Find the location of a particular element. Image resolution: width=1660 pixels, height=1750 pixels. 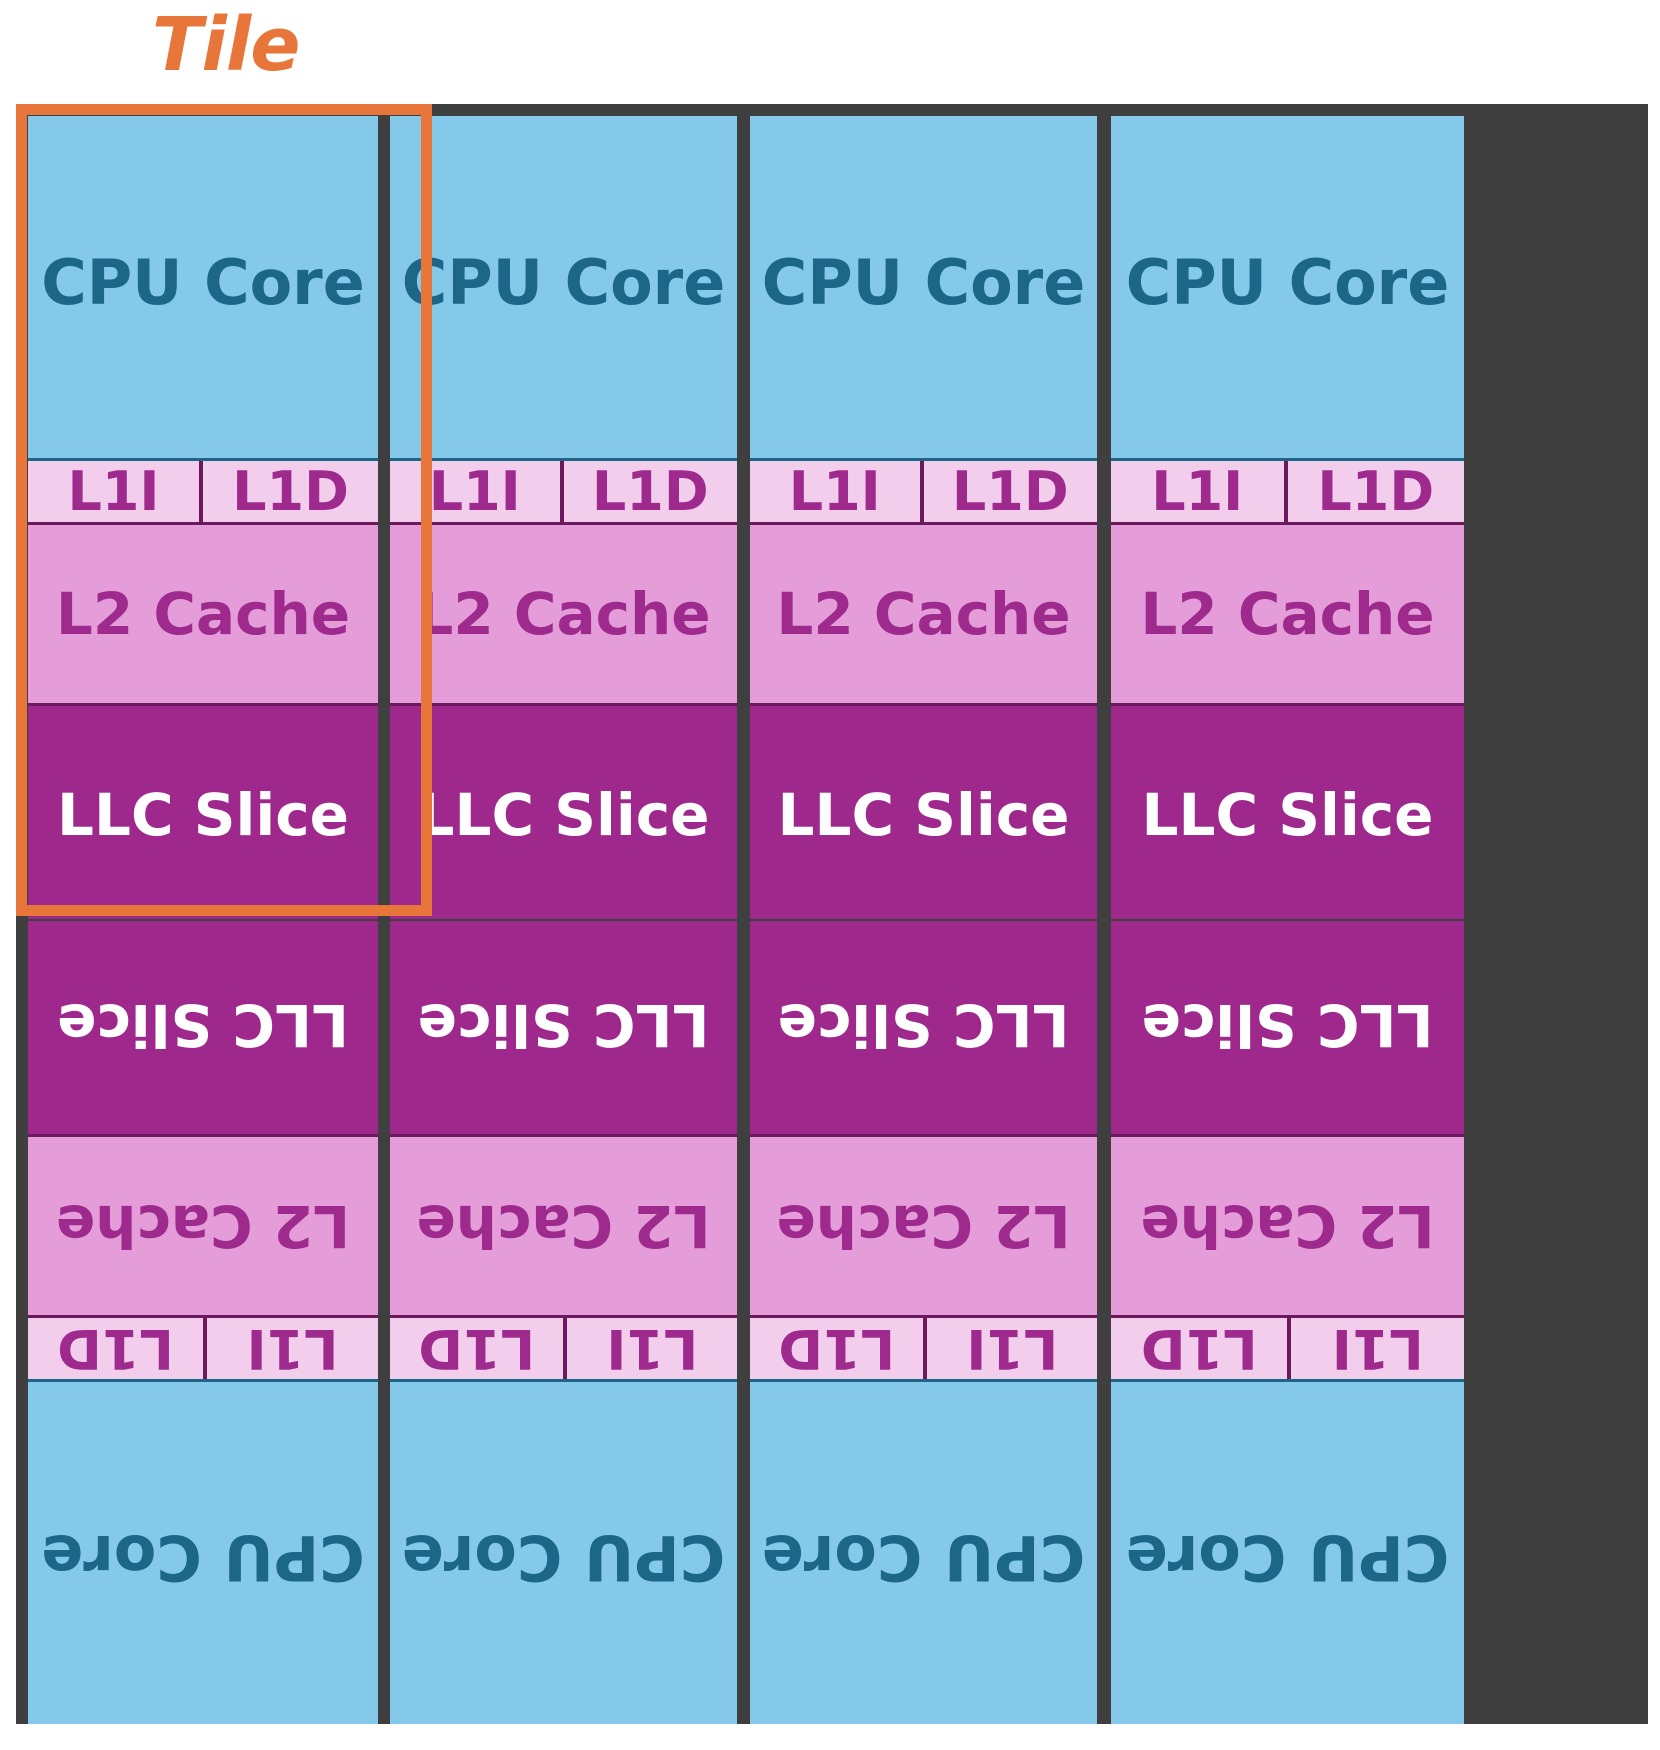

tile-top-4: CPU Core L1I L1D L2 Cache LLC Slice is located at coordinates (1287, 517).